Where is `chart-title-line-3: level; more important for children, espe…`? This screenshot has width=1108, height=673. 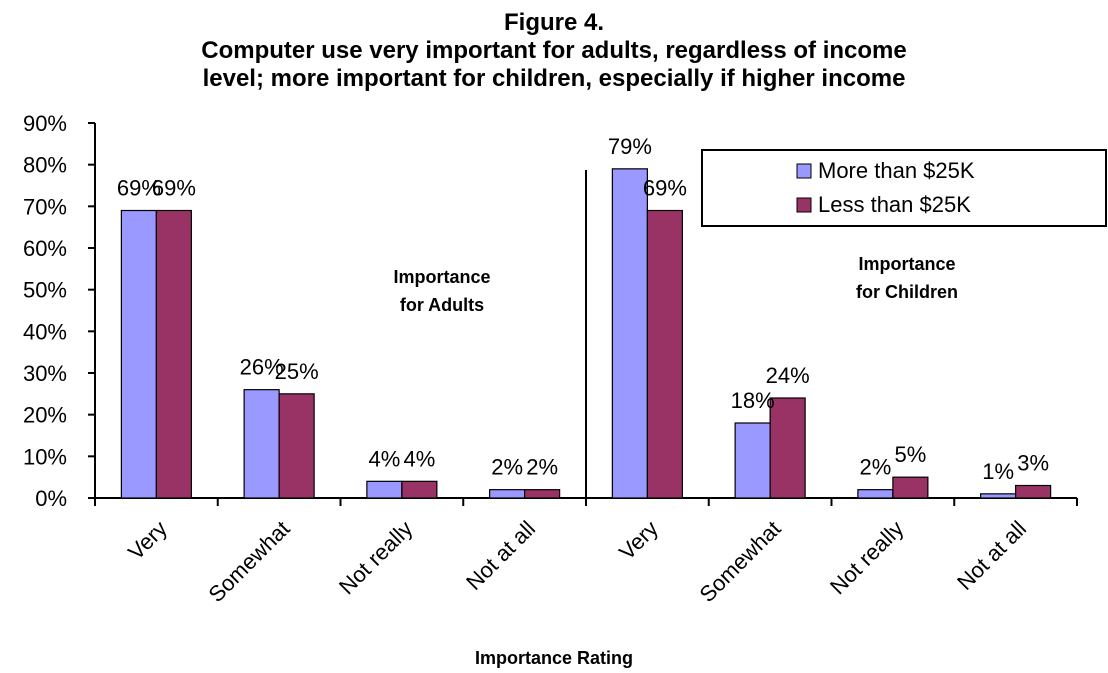 chart-title-line-3: level; more important for children, espe… is located at coordinates (554, 78).